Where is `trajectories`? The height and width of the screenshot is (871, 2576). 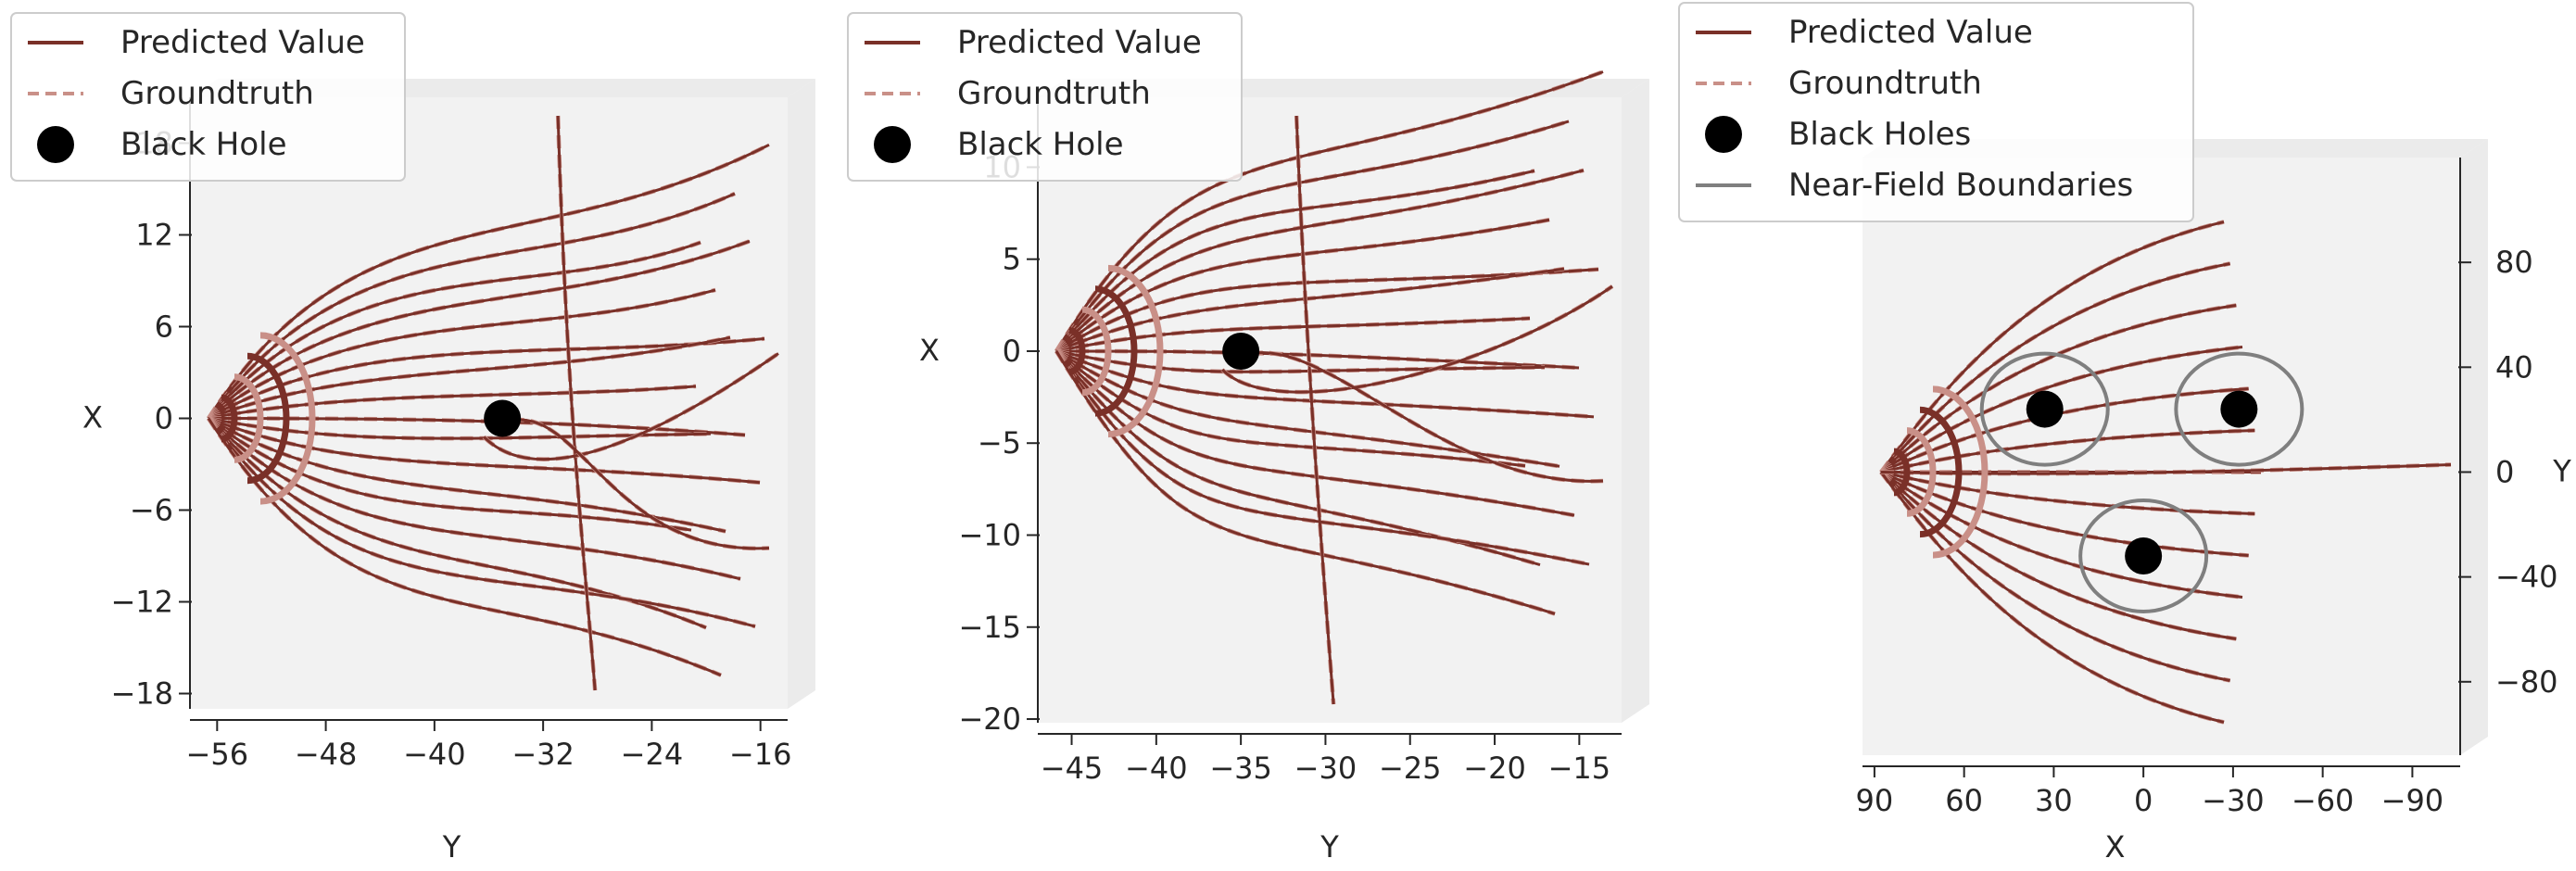
trajectories is located at coordinates (494, 403).